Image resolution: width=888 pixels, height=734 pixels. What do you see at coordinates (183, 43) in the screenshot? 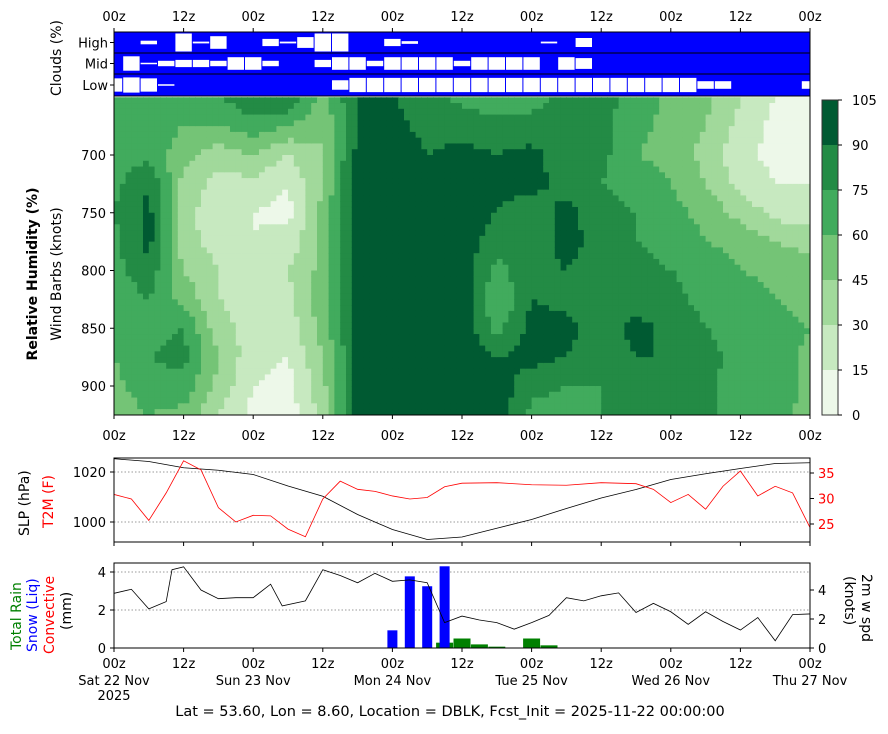
I see `cloud-box-high` at bounding box center [183, 43].